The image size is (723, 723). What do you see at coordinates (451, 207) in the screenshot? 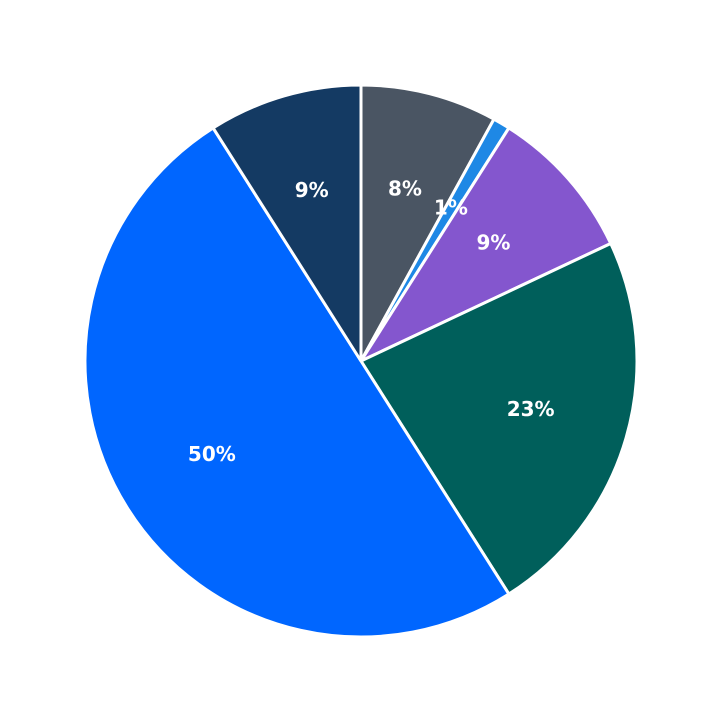
I see `data-label: 1%` at bounding box center [451, 207].